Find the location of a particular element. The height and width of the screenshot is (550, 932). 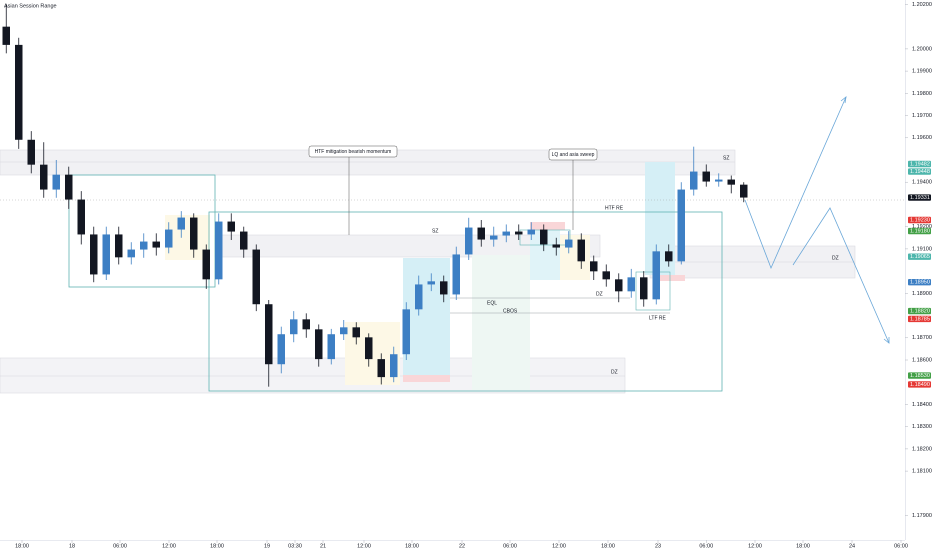

x-tick-label: 21 is located at coordinates (323, 546).